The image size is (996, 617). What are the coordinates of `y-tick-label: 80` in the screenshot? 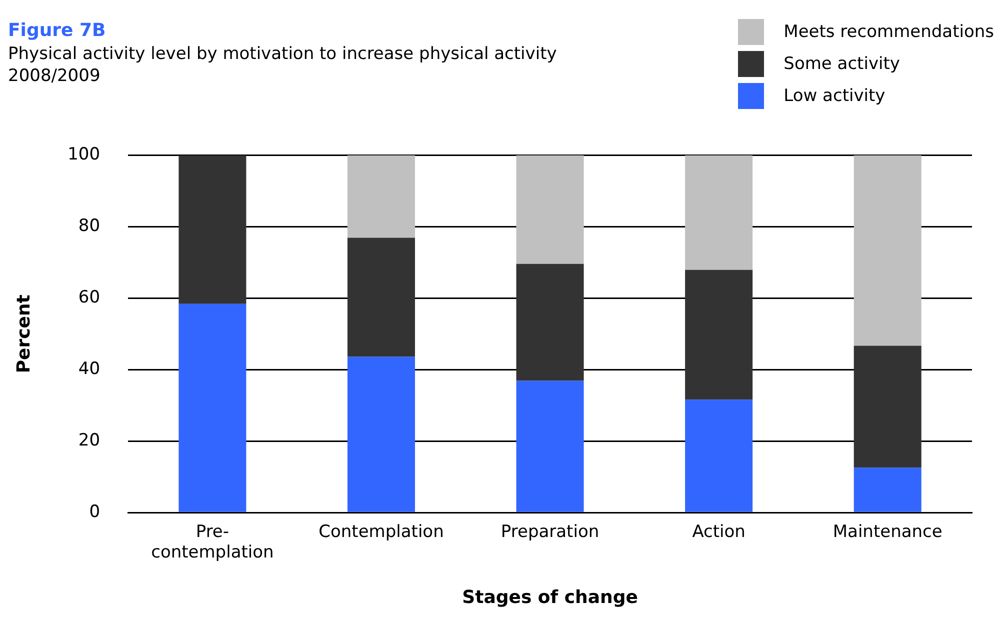 It's located at (89, 226).